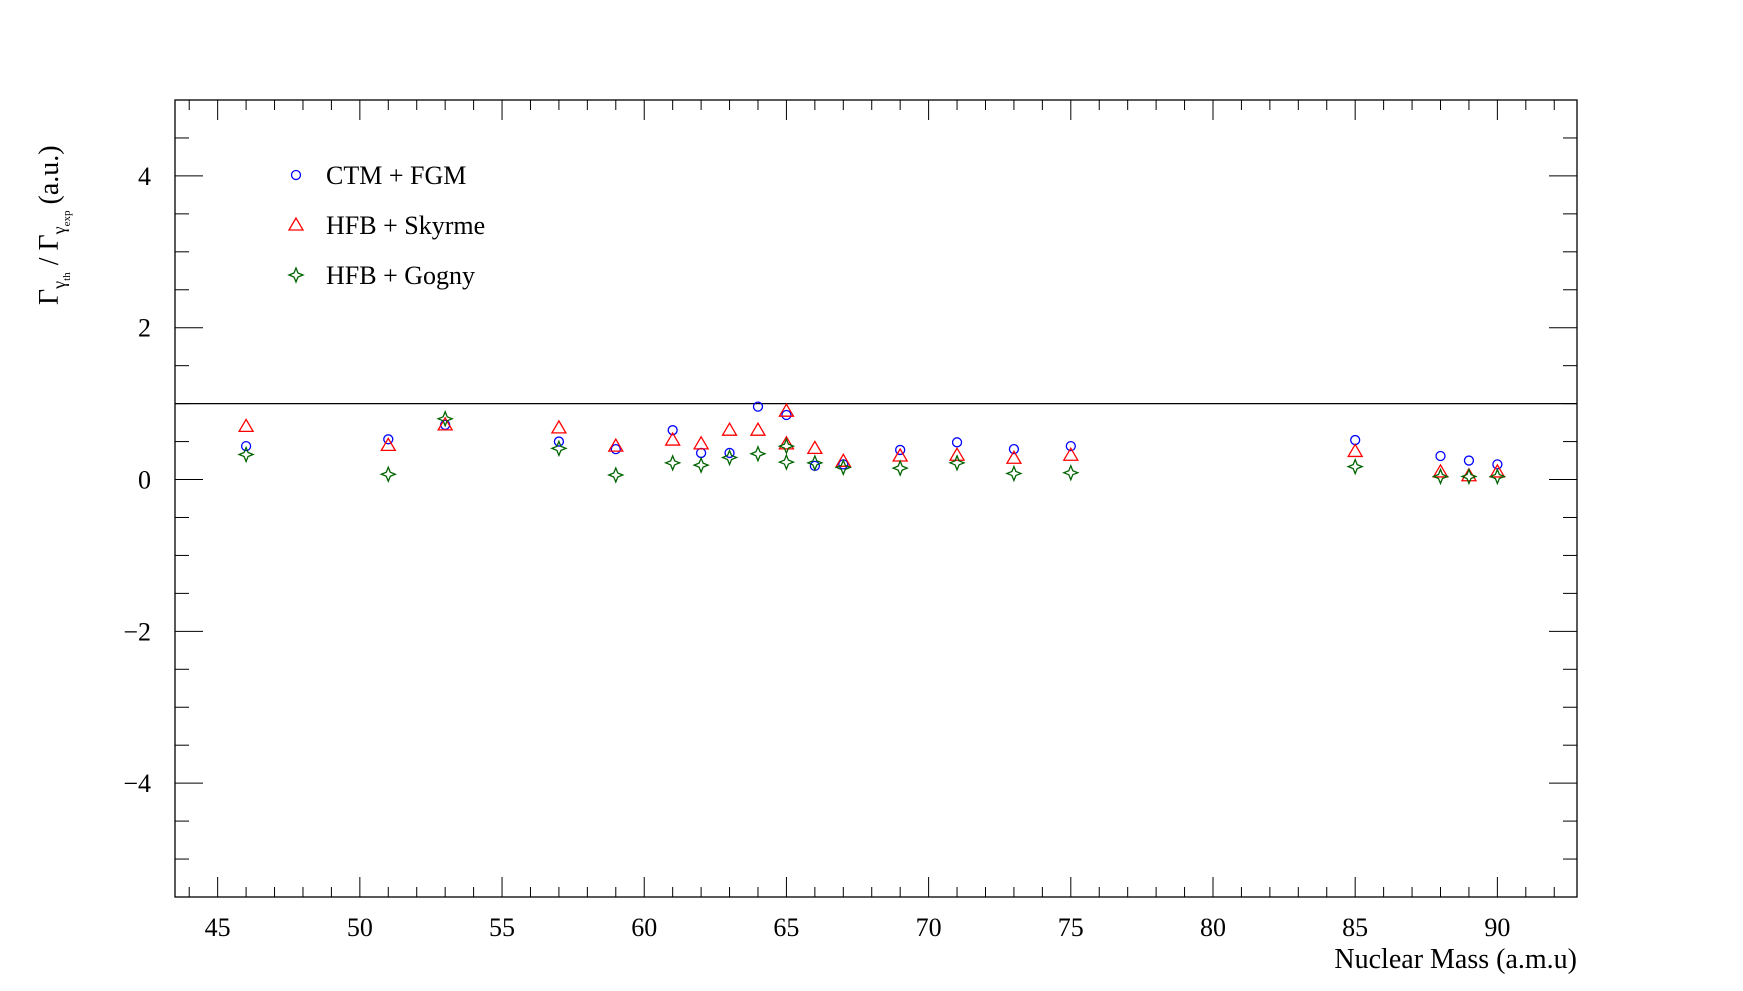 The height and width of the screenshot is (991, 1743). Describe the element at coordinates (929, 927) in the screenshot. I see `x-tick-label: 70` at that location.